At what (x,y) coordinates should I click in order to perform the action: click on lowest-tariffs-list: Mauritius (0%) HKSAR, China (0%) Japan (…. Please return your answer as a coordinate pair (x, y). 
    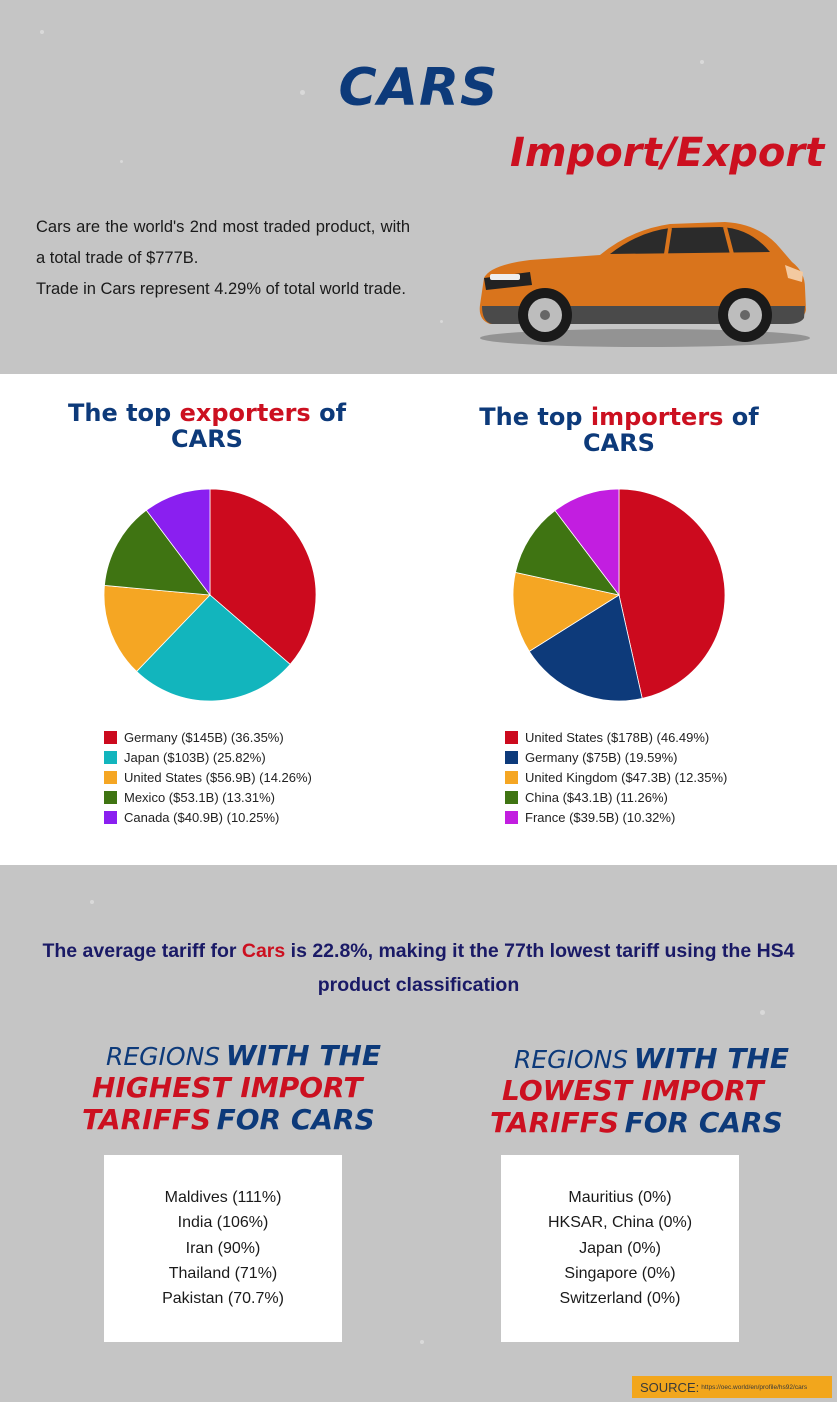
    Looking at the image, I should click on (620, 1248).